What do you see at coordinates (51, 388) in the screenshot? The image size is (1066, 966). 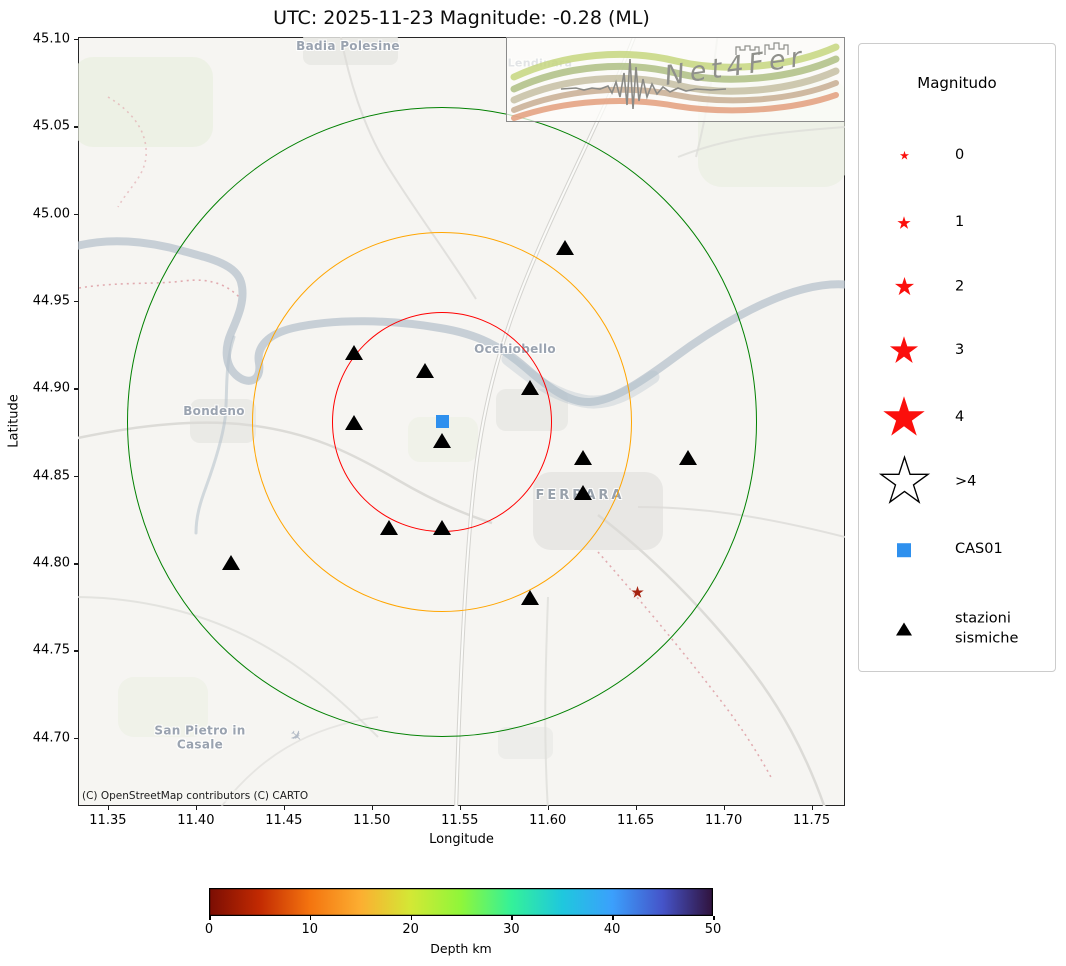 I see `y-axis-tick-label: 44.90` at bounding box center [51, 388].